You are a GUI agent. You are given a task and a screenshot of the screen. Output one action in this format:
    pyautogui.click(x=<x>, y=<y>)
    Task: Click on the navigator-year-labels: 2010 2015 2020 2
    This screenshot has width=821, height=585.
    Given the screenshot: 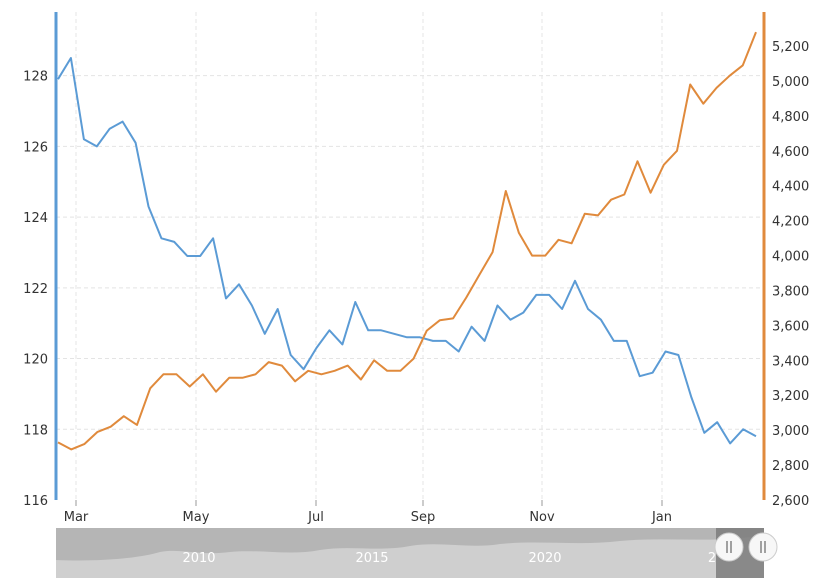 What is the action you would take?
    pyautogui.click(x=449, y=558)
    